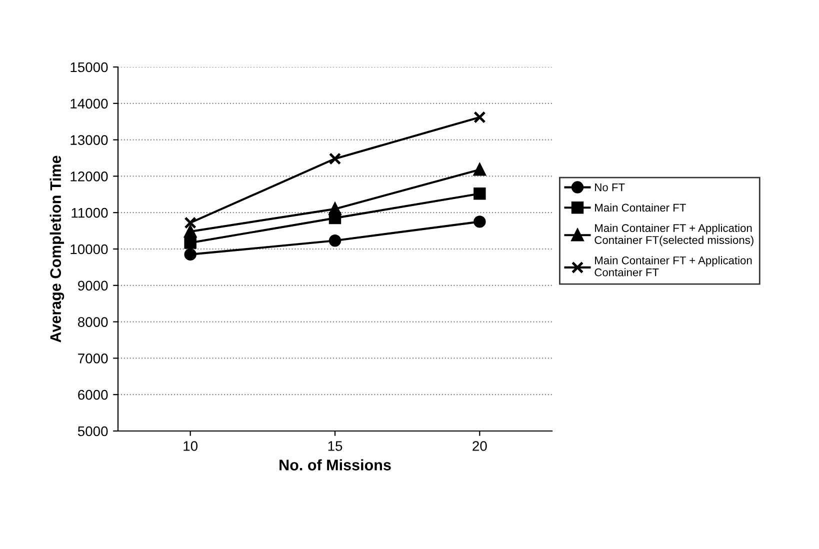 The width and height of the screenshot is (819, 549). What do you see at coordinates (57, 249) in the screenshot?
I see `y-axis-title: Average Completion Time` at bounding box center [57, 249].